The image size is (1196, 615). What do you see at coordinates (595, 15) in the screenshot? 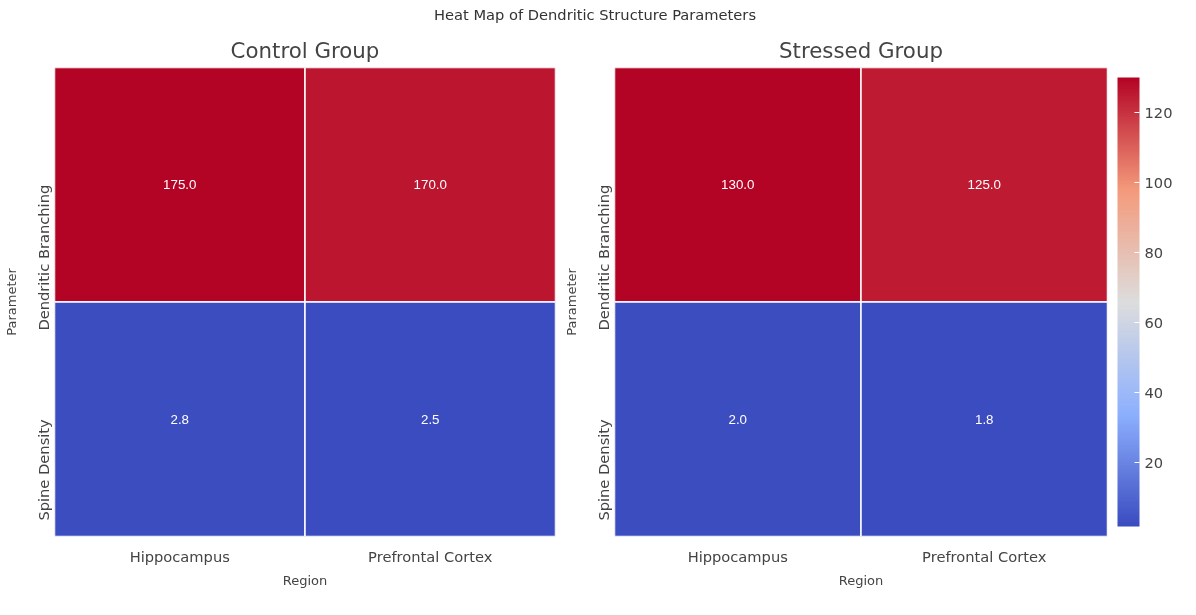
I see `text: Heat Map of Dendritic Structure Parameters` at bounding box center [595, 15].